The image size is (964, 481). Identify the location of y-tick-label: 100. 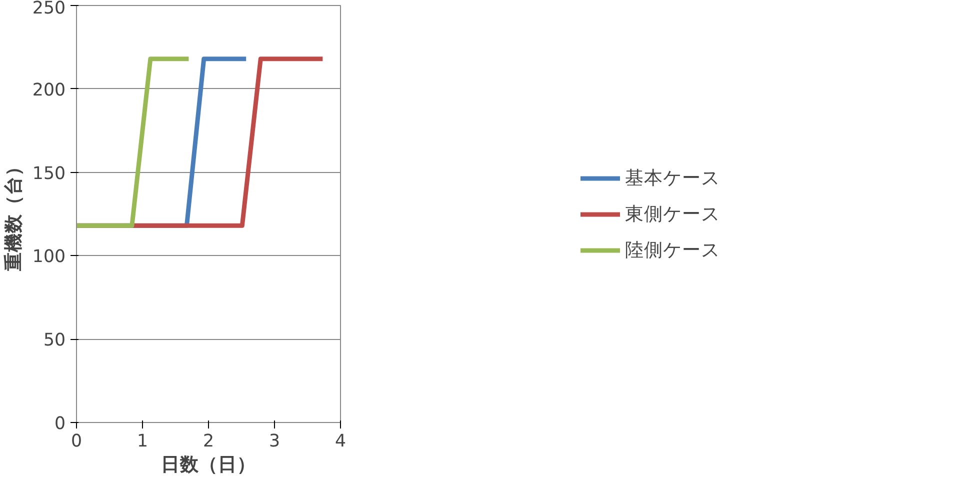
(49, 257).